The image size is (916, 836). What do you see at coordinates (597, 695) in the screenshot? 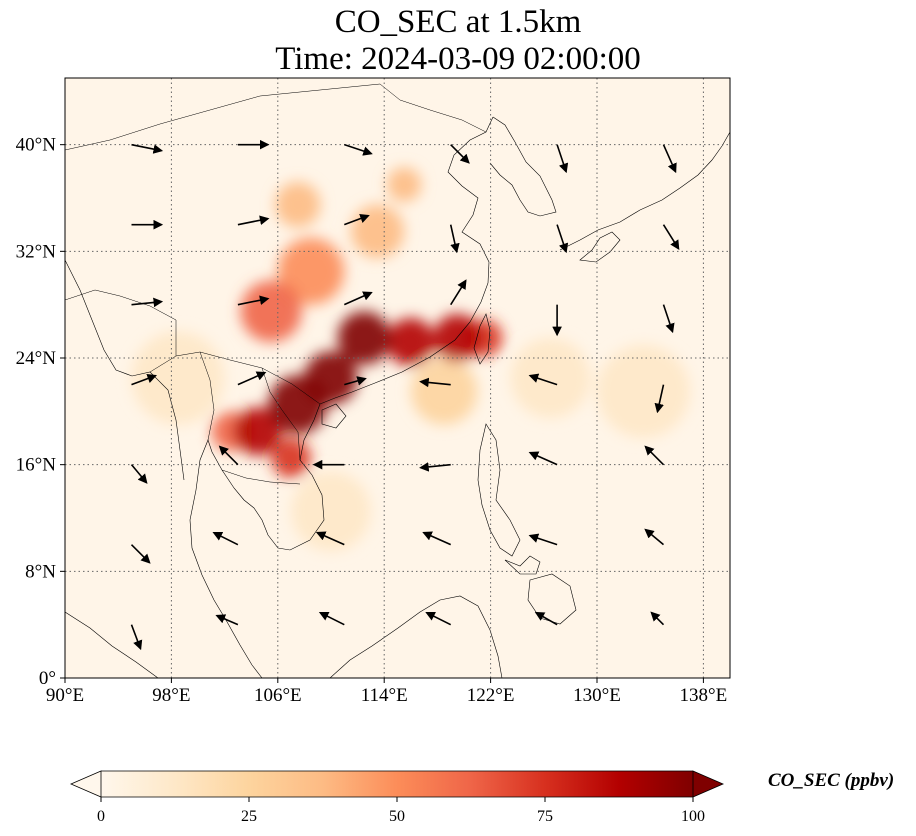
I see `lon-tick-label-5: 130°E` at bounding box center [597, 695].